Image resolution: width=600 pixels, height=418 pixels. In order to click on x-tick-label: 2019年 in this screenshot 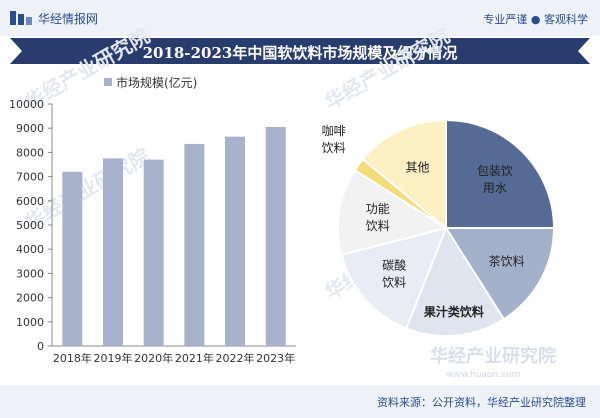, I will do `click(113, 358)`.